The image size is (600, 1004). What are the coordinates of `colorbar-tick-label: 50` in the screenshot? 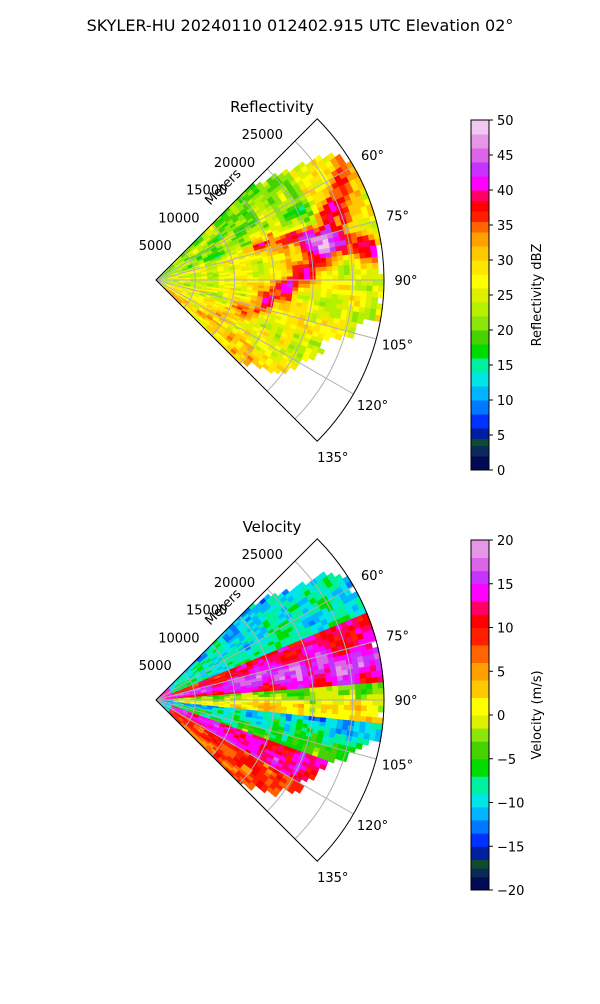 It's located at (505, 121).